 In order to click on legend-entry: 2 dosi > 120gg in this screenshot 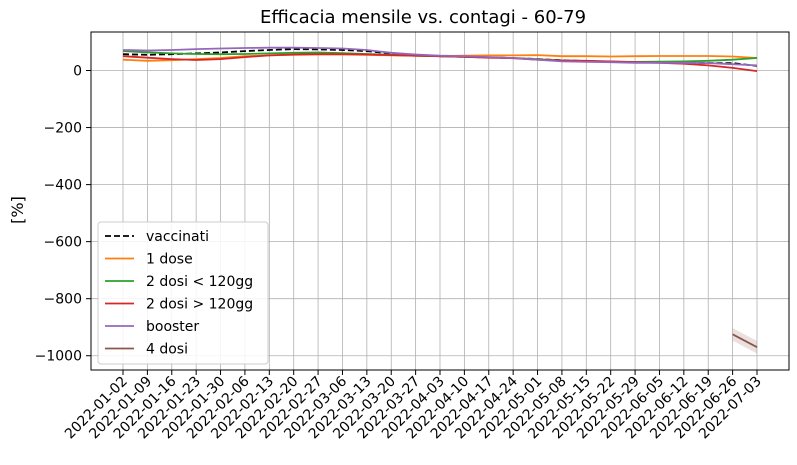, I will do `click(199, 305)`.